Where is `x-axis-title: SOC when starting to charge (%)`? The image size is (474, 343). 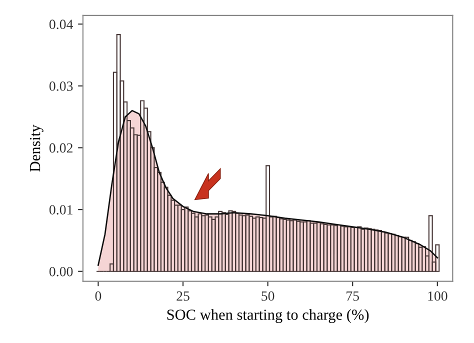
x-axis-title: SOC when starting to charge (%) is located at coordinates (268, 316).